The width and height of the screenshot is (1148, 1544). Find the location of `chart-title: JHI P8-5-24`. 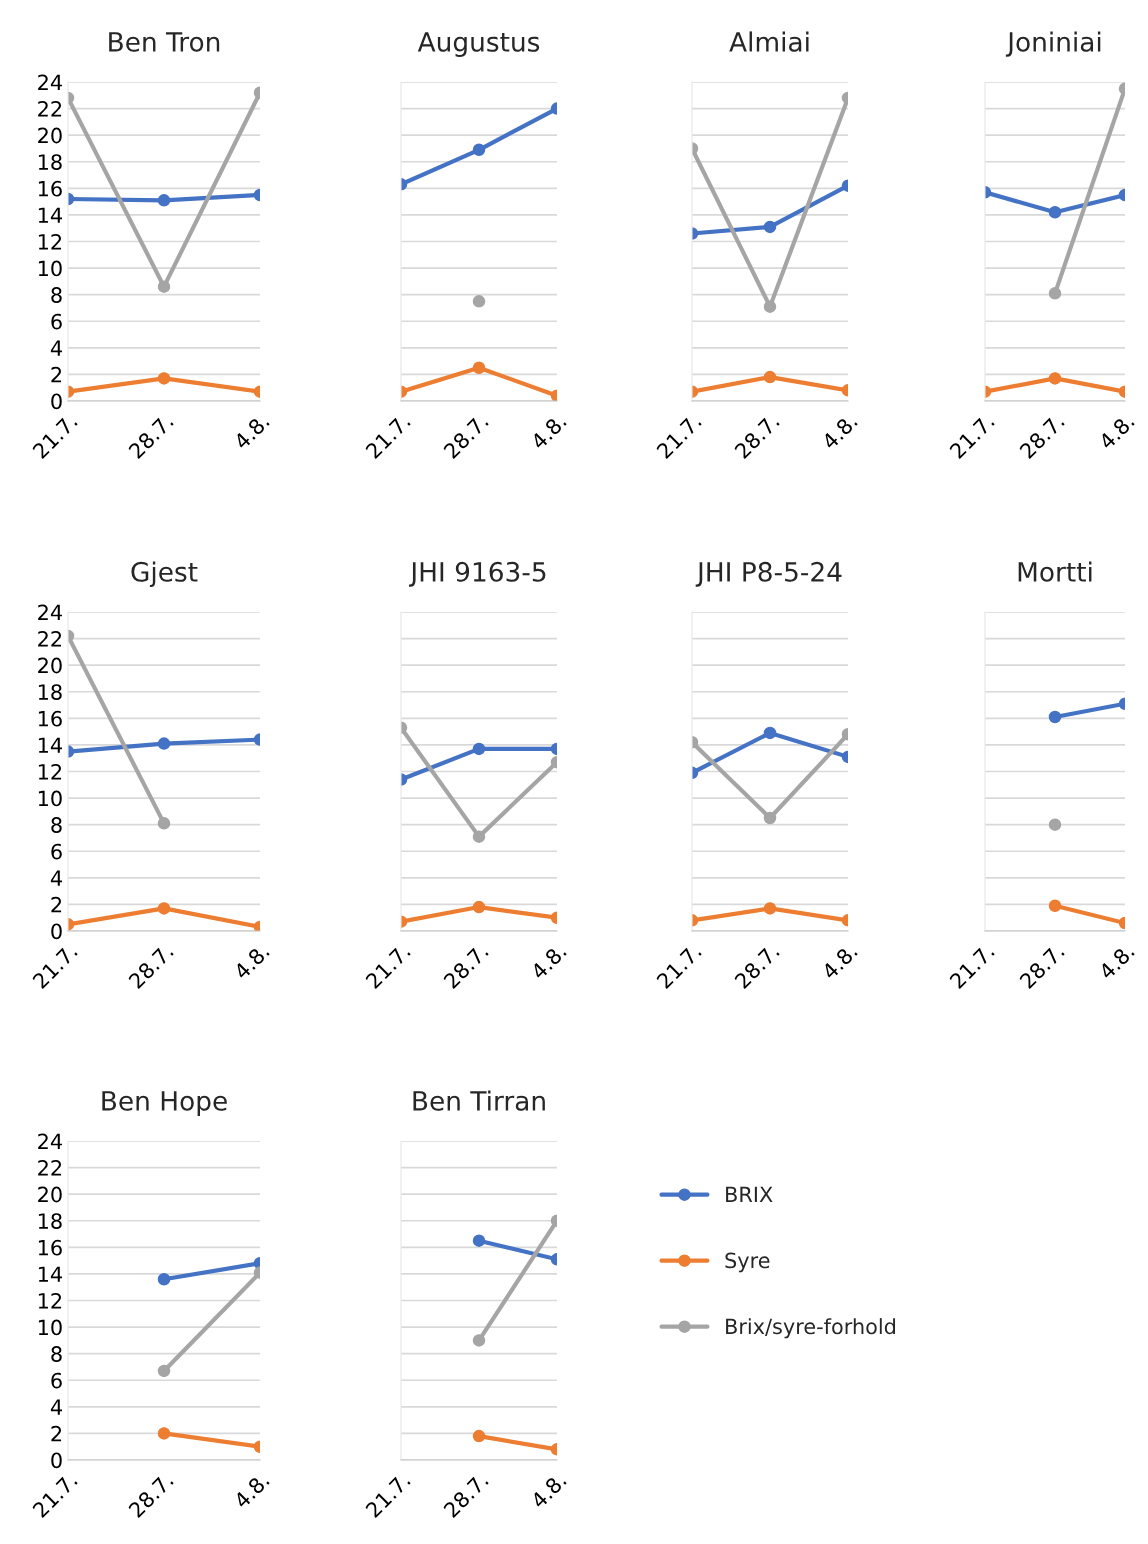

chart-title: JHI P8-5-24 is located at coordinates (768, 574).